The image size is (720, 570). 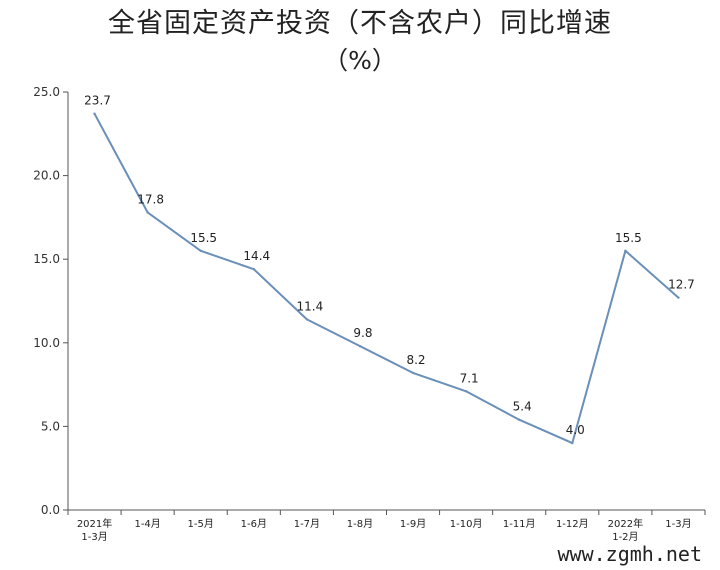 What do you see at coordinates (415, 360) in the screenshot?
I see `data-label: 8.2` at bounding box center [415, 360].